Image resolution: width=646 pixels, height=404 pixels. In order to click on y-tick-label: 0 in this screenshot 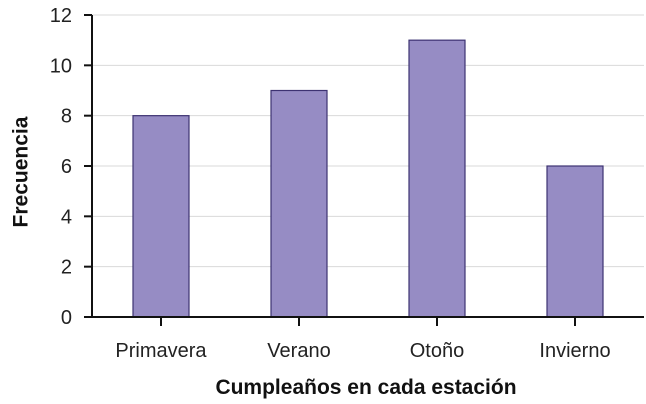, I will do `click(66, 318)`.